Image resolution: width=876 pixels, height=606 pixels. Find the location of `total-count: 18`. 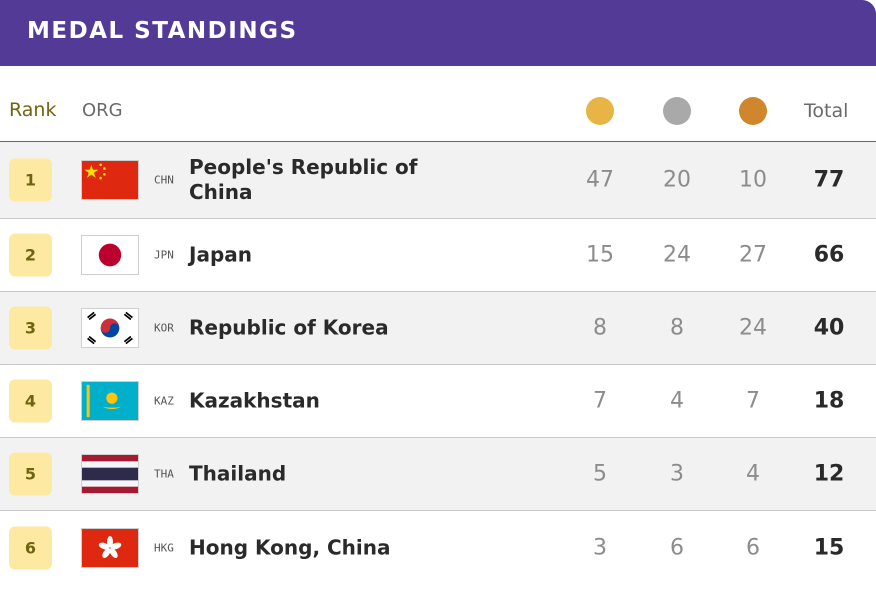

total-count: 18 is located at coordinates (829, 401).